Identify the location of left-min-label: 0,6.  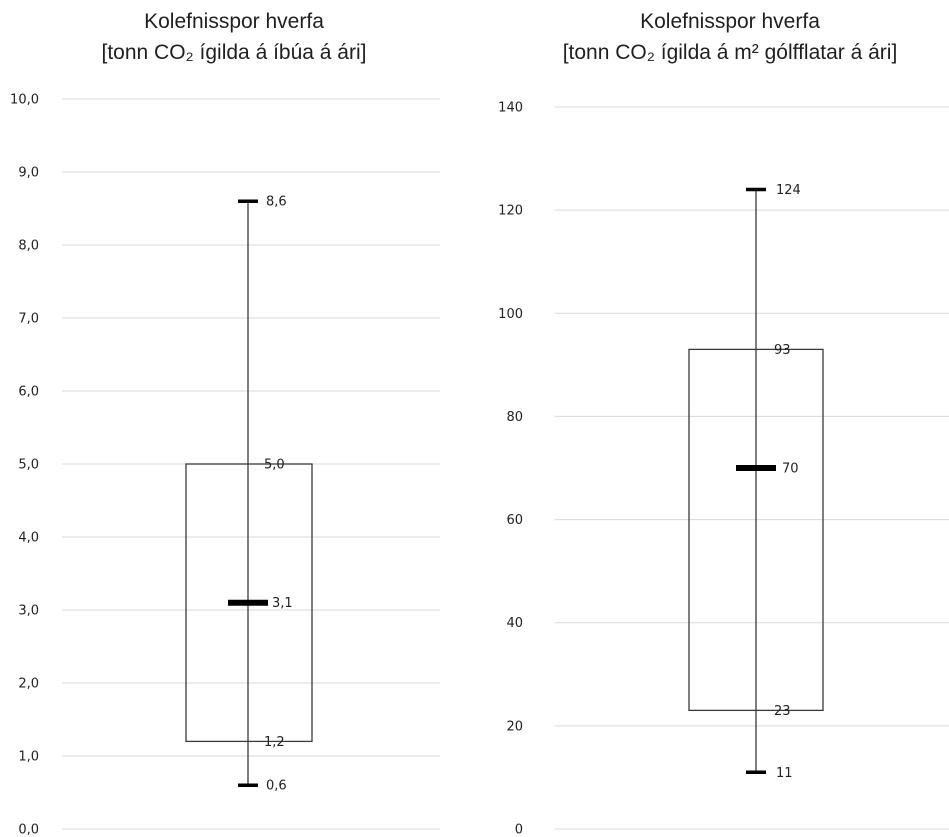
(276, 786).